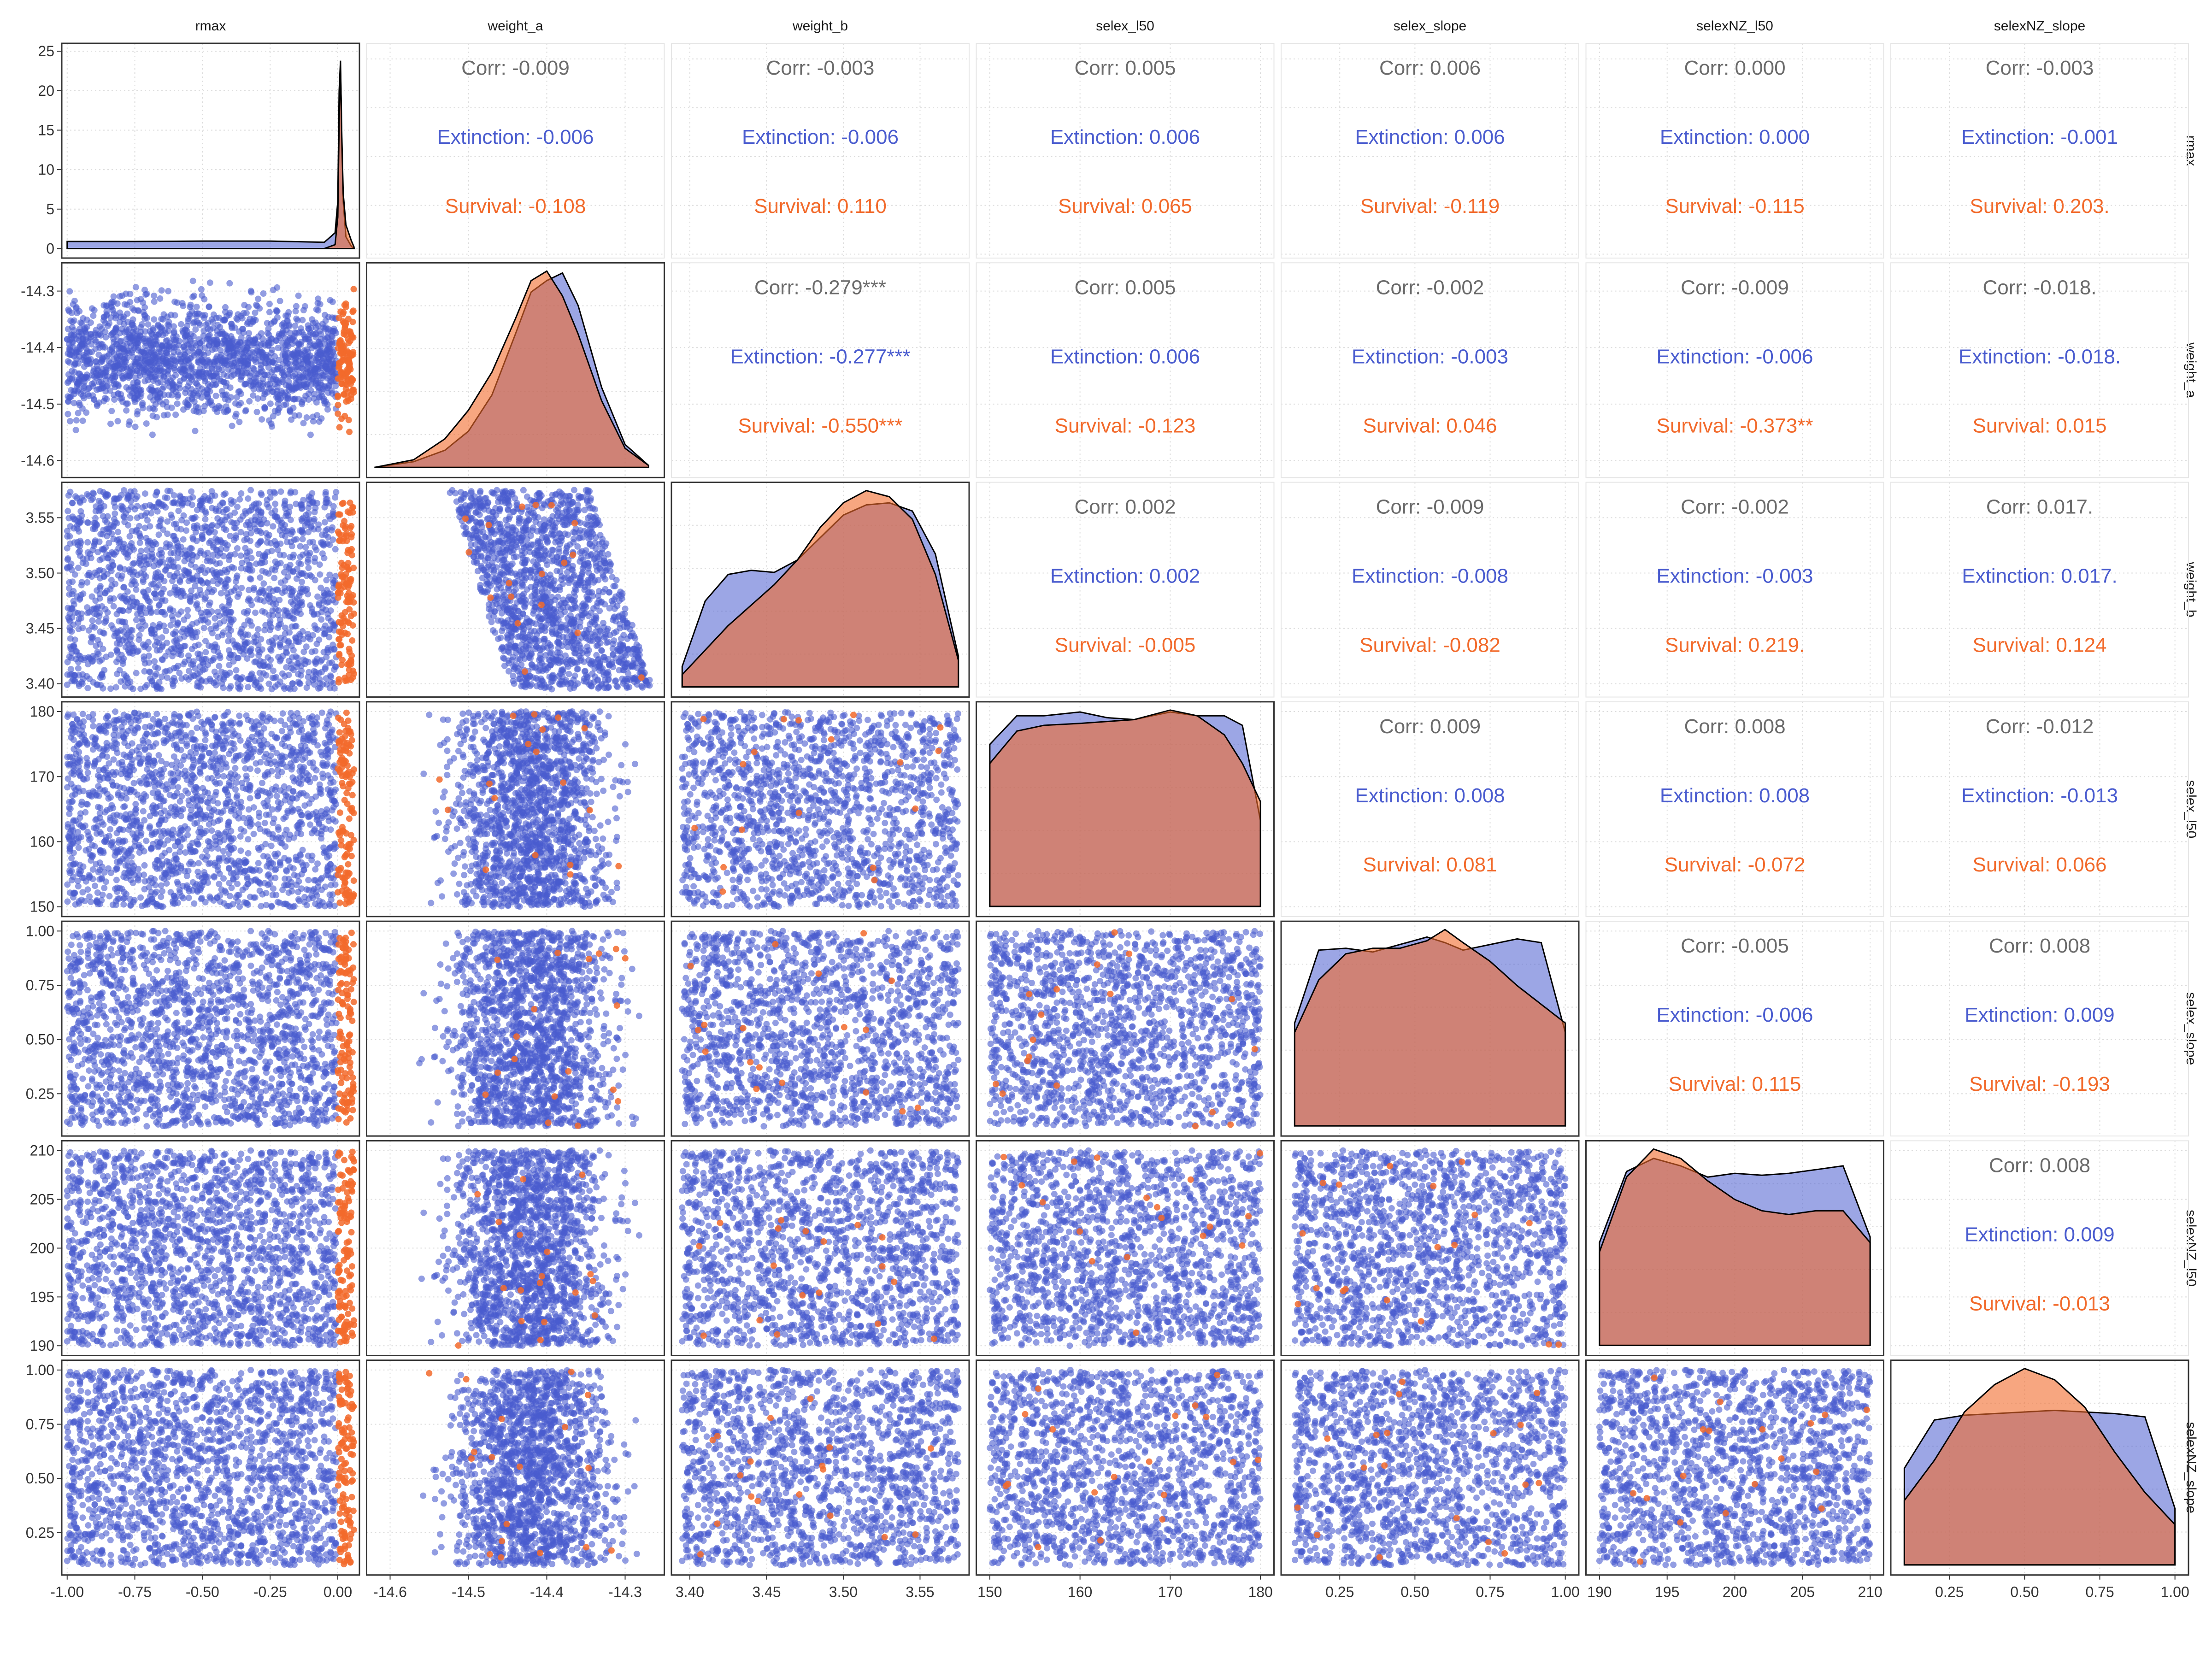 The width and height of the screenshot is (2212, 1659). I want to click on corr-survival: Survival: 0.203., so click(2039, 206).